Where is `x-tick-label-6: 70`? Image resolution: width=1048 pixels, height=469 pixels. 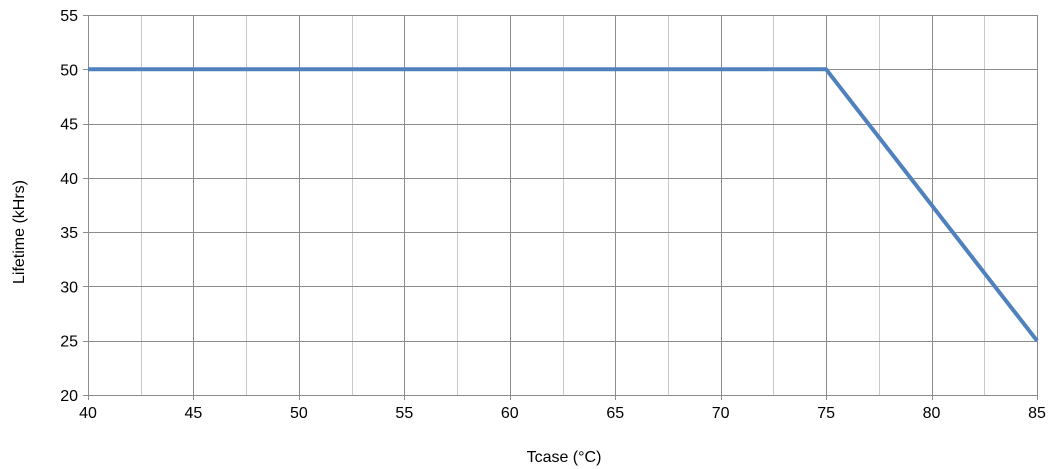 x-tick-label-6: 70 is located at coordinates (721, 413).